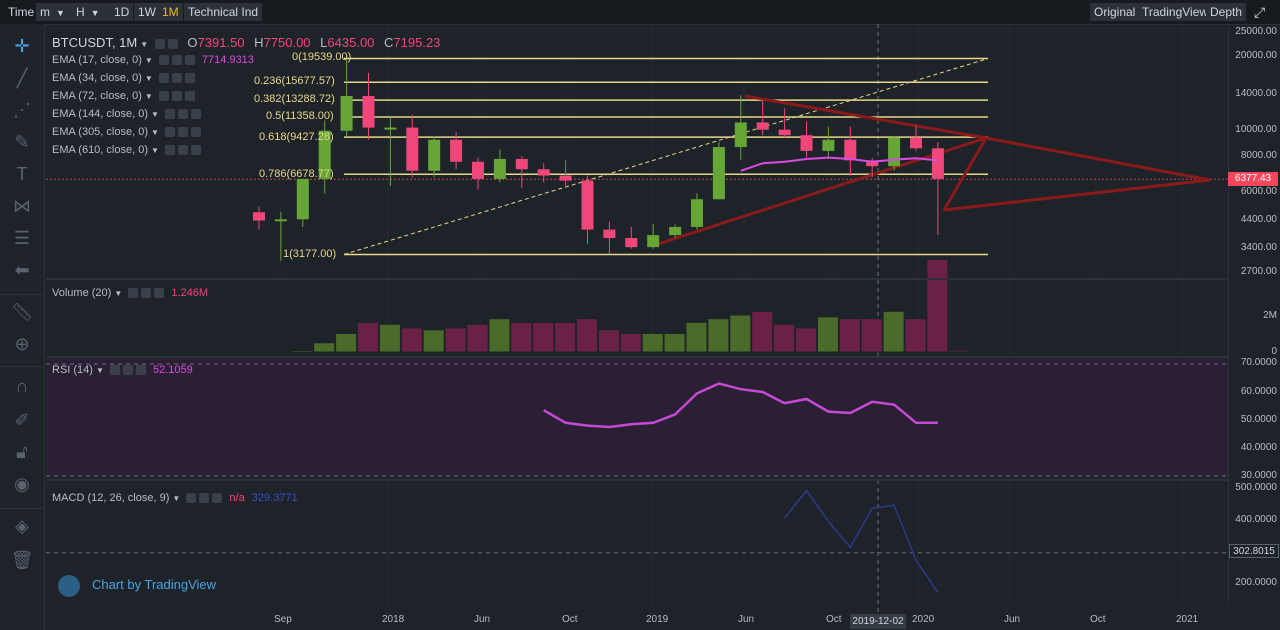 The width and height of the screenshot is (1280, 630). What do you see at coordinates (122, 12) in the screenshot?
I see `interval-1d: 1D` at bounding box center [122, 12].